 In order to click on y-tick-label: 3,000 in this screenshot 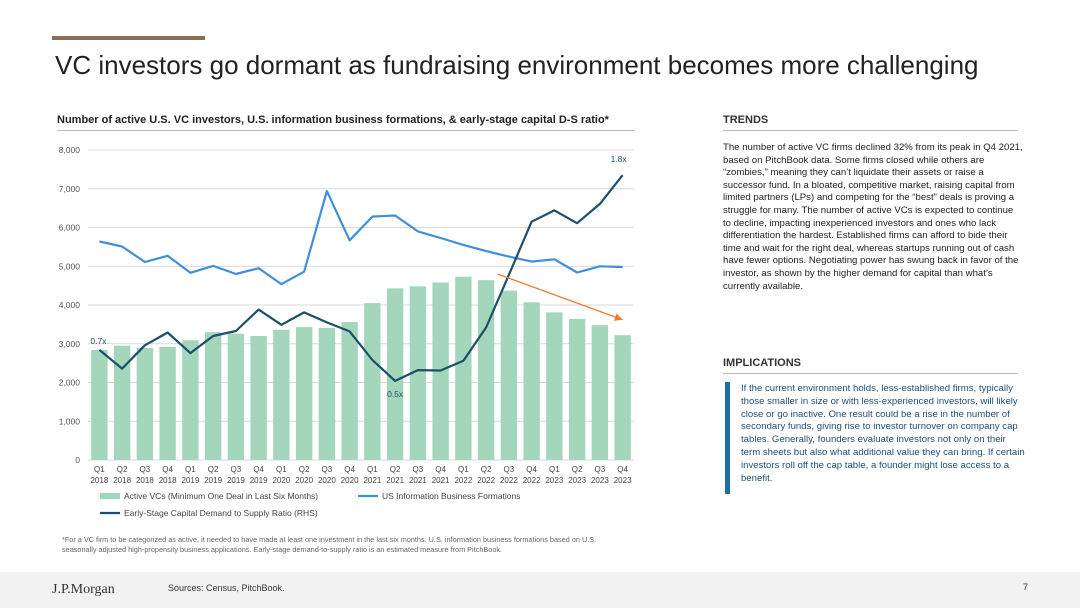, I will do `click(70, 344)`.